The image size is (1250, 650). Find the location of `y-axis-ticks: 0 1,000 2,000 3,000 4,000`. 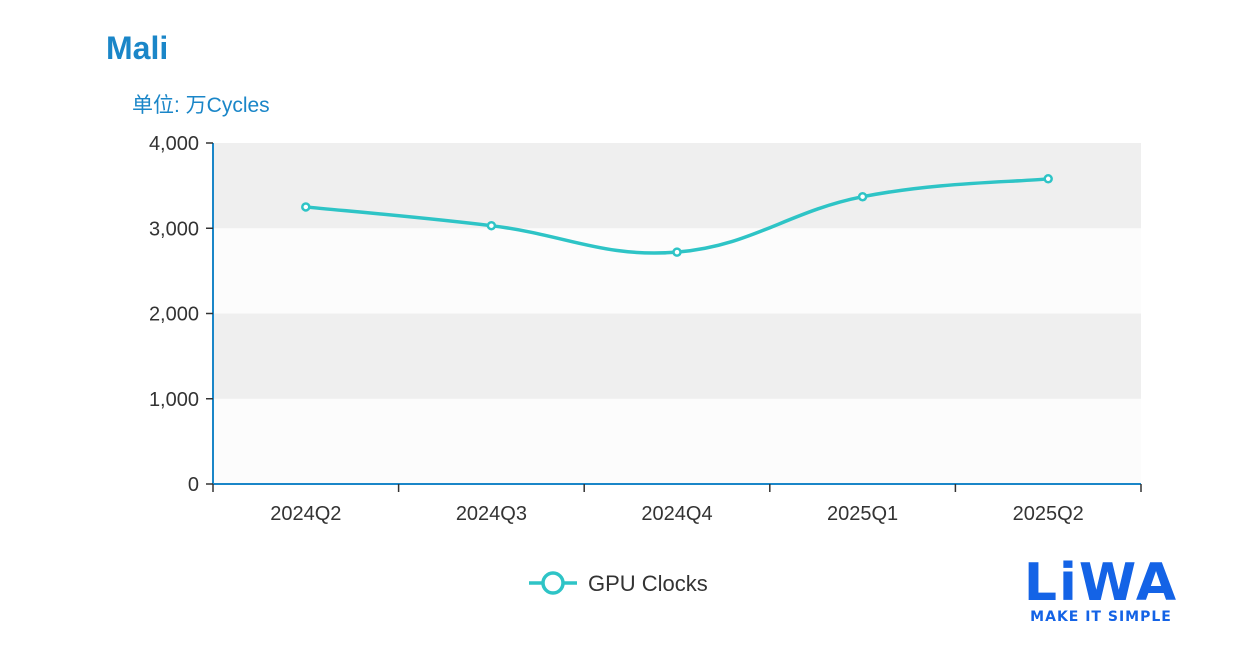

y-axis-ticks: 0 1,000 2,000 3,000 4,000 is located at coordinates (181, 314).